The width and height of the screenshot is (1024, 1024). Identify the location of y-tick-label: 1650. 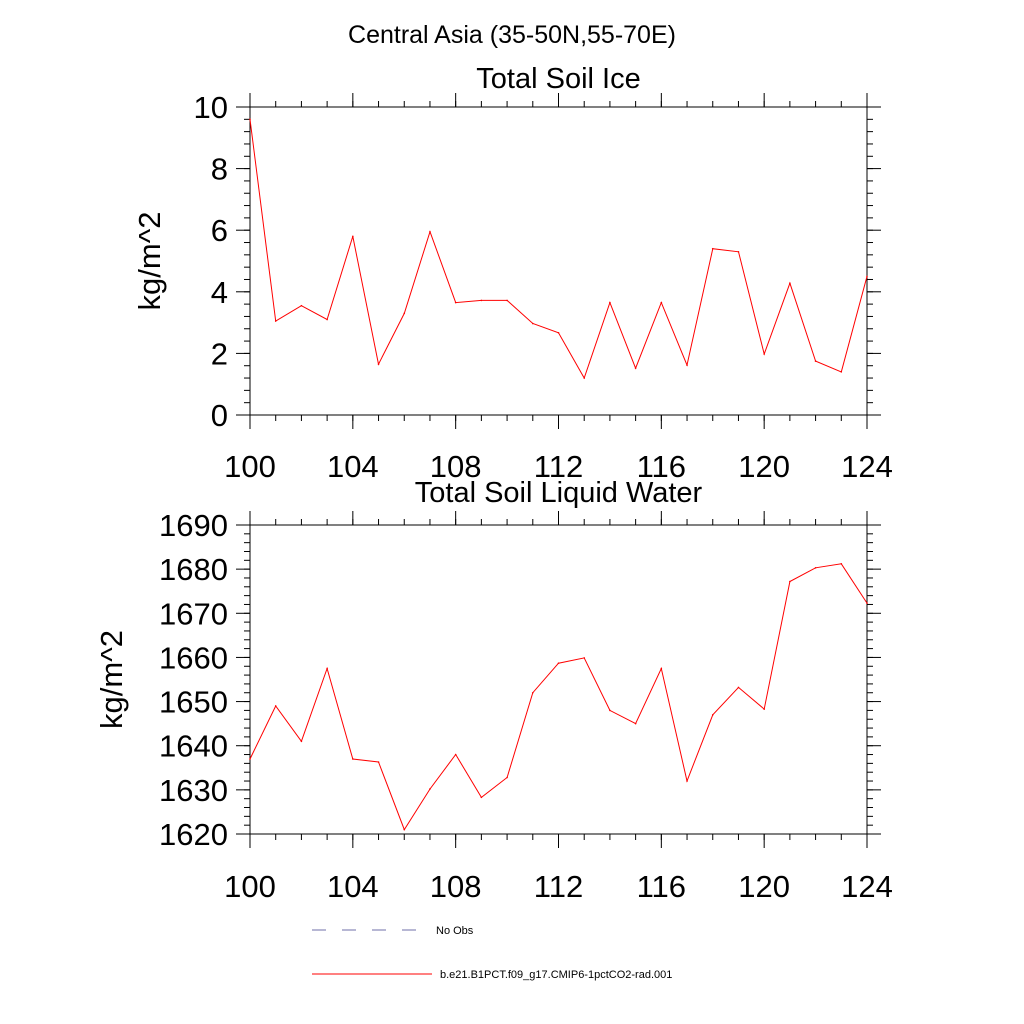
(193, 702).